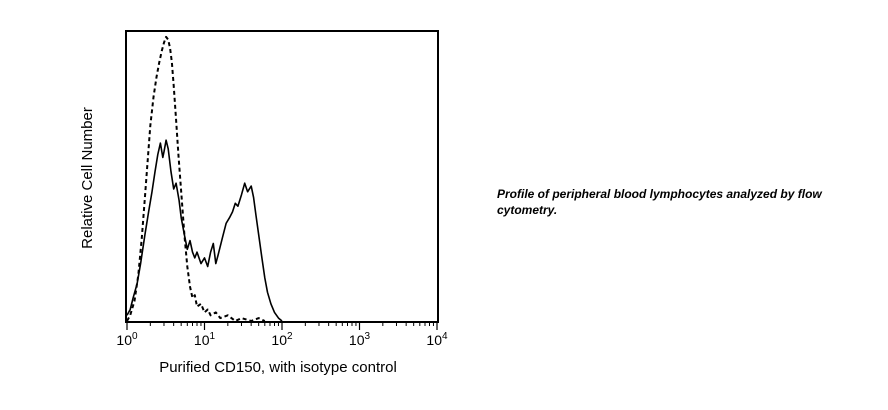 The width and height of the screenshot is (888, 410). Describe the element at coordinates (87, 178) in the screenshot. I see `y-axis-title: Relative Cell Number` at that location.